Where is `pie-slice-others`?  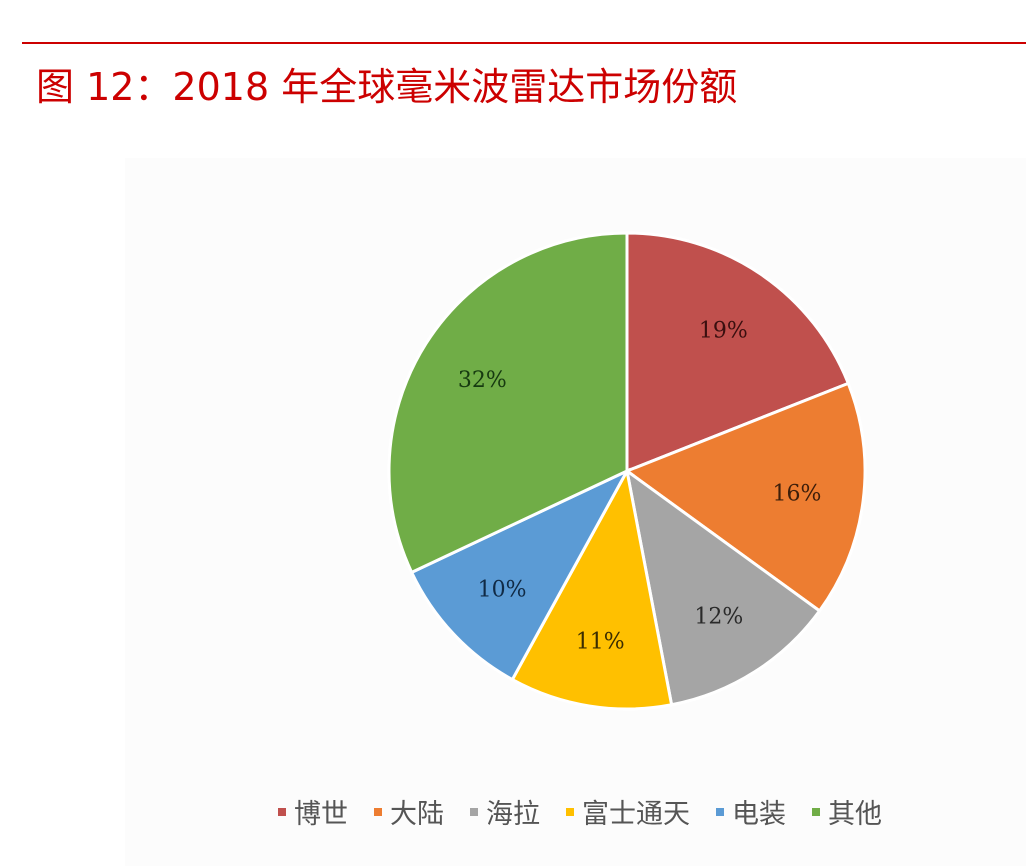
pie-slice-others is located at coordinates (508, 403).